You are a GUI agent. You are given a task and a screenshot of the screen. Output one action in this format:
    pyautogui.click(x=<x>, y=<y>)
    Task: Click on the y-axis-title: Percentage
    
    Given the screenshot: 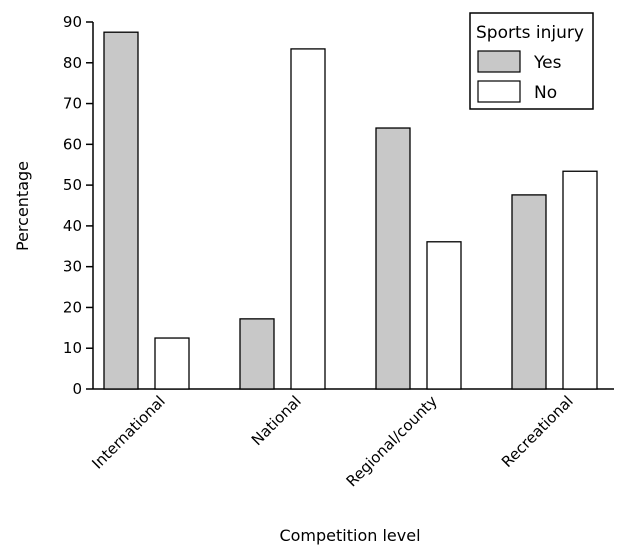 What is the action you would take?
    pyautogui.click(x=22, y=206)
    